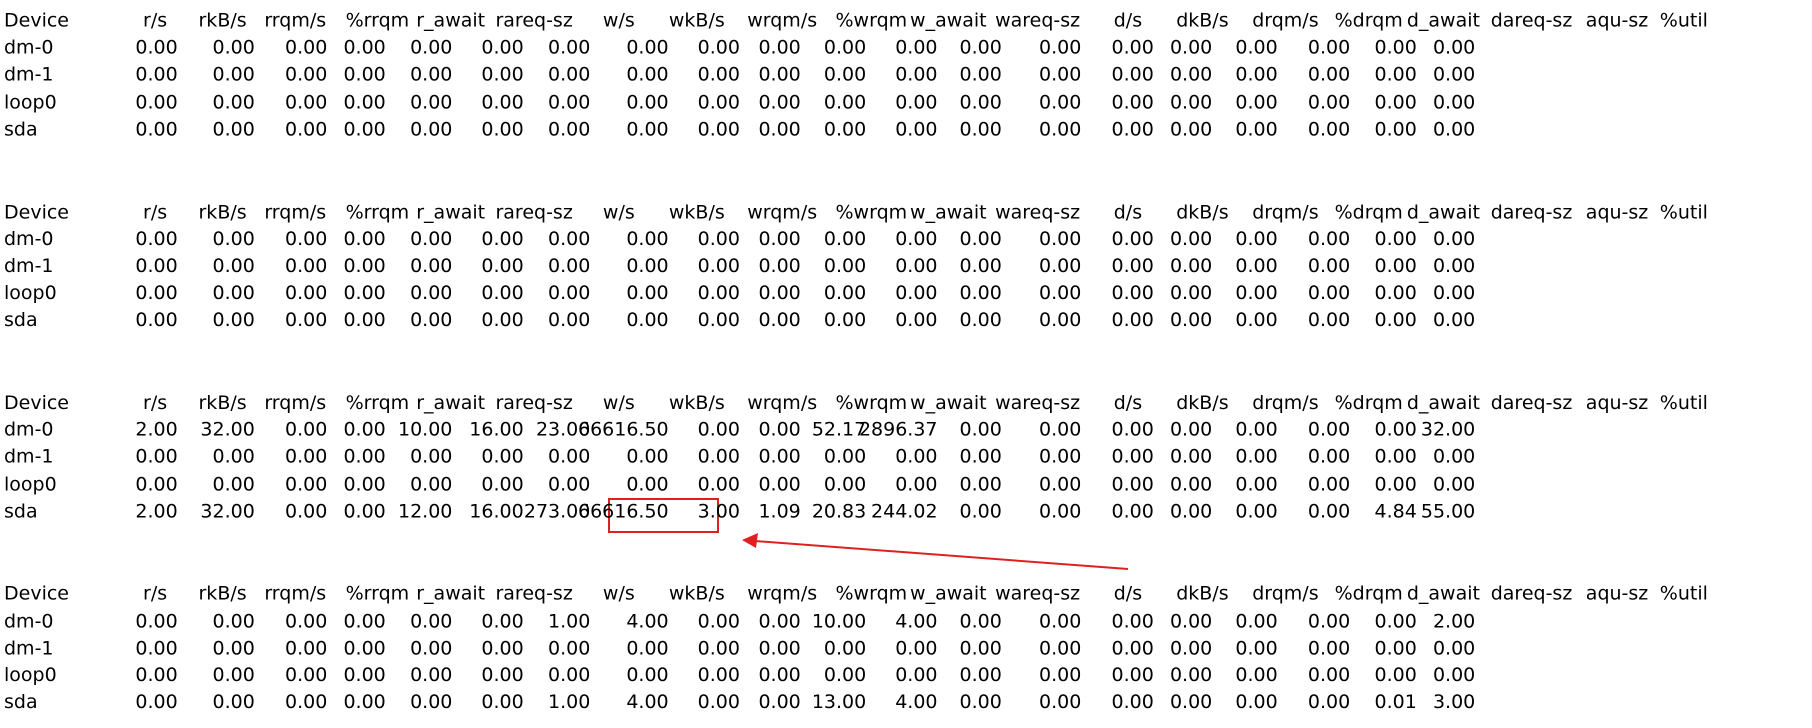 The height and width of the screenshot is (728, 1812). Describe the element at coordinates (839, 621) in the screenshot. I see `stat-value: 10.00` at that location.